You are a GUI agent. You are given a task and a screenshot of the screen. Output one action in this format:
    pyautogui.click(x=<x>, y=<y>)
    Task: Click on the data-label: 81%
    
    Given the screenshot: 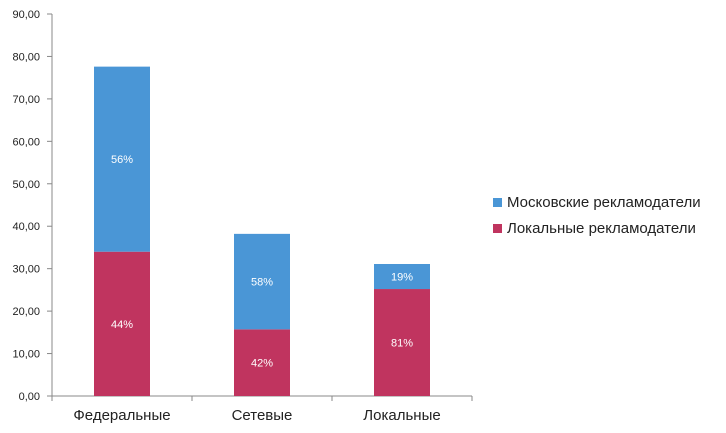 What is the action you would take?
    pyautogui.click(x=402, y=344)
    